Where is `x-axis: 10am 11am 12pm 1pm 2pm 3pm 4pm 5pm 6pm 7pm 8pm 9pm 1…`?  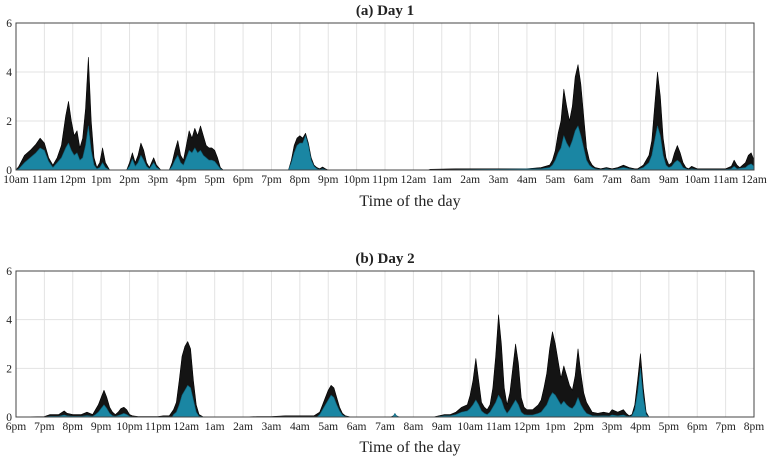 x-axis: 10am 11am 12pm 1pm 2pm 3pm 4pm 5pm 6pm 7pm 8pm 9pm 1… is located at coordinates (385, 180).